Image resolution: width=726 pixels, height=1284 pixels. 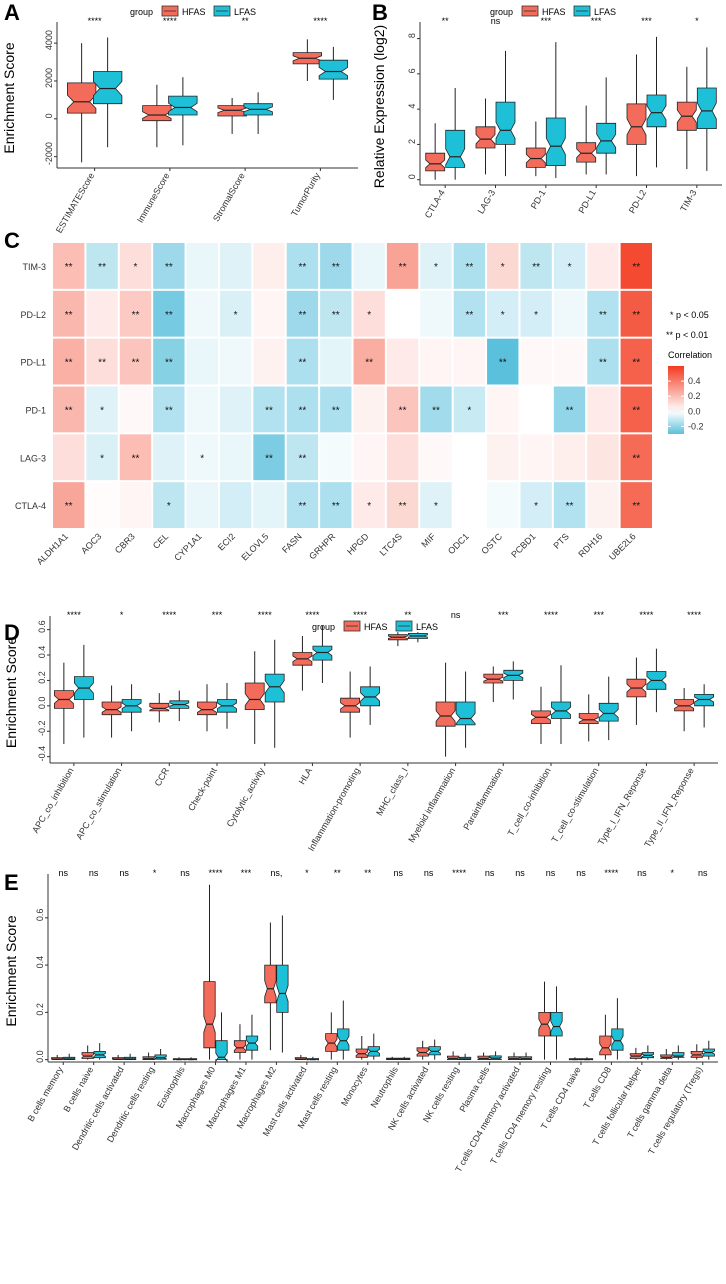 I want to click on y-tick-label: 2, so click(x=412, y=141).